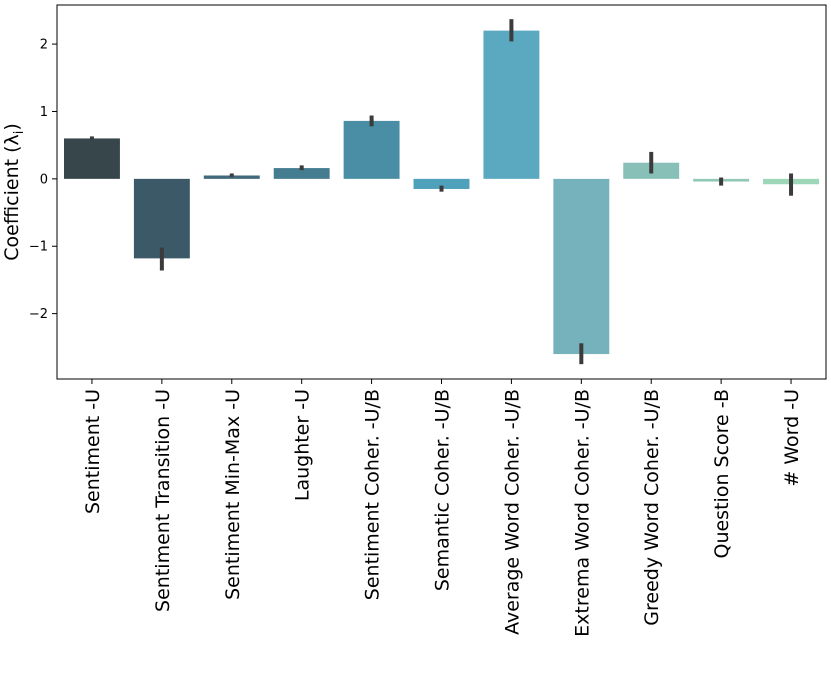 Image resolution: width=831 pixels, height=681 pixels. Describe the element at coordinates (443, 490) in the screenshot. I see `x-tick-label-5: Semantic Coher. -U/B` at that location.